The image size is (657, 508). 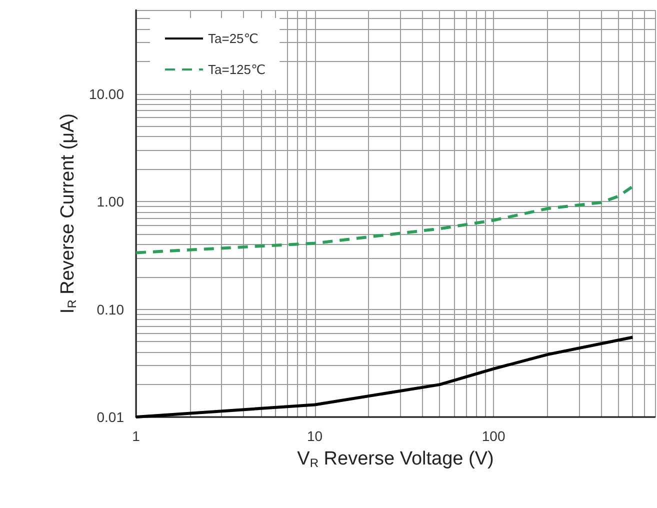 I want to click on legend-label: Ta=125℃, so click(x=237, y=69).